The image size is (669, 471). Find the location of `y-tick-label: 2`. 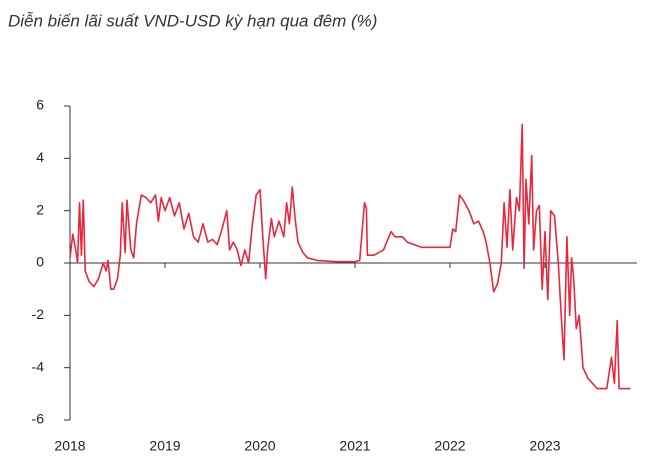

y-tick-label: 2 is located at coordinates (40, 209).